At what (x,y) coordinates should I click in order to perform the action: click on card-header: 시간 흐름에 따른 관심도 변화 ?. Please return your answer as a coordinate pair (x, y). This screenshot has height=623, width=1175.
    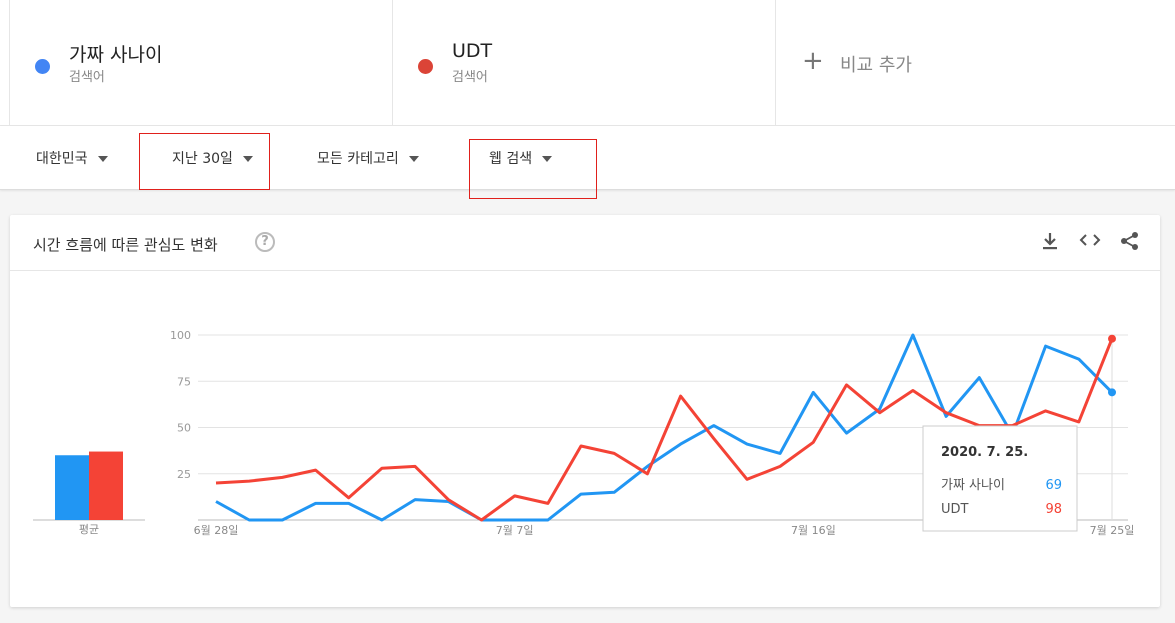
    Looking at the image, I should click on (585, 243).